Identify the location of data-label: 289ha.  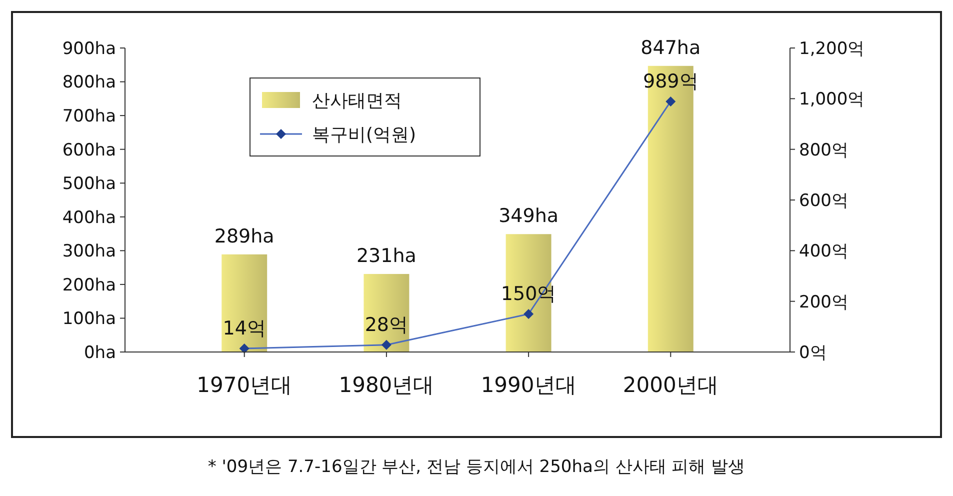
(244, 236).